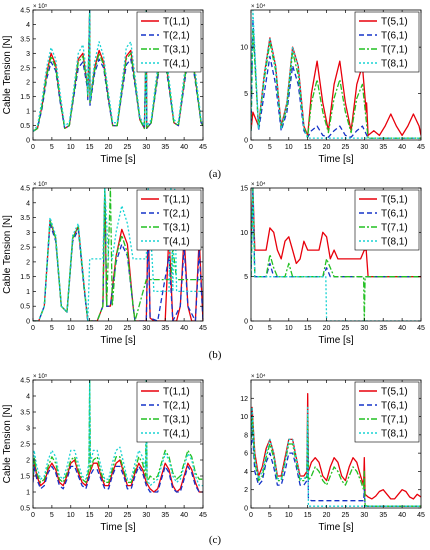  What do you see at coordinates (176, 200) in the screenshot?
I see `legend-entry: T(1,1)` at bounding box center [176, 200].